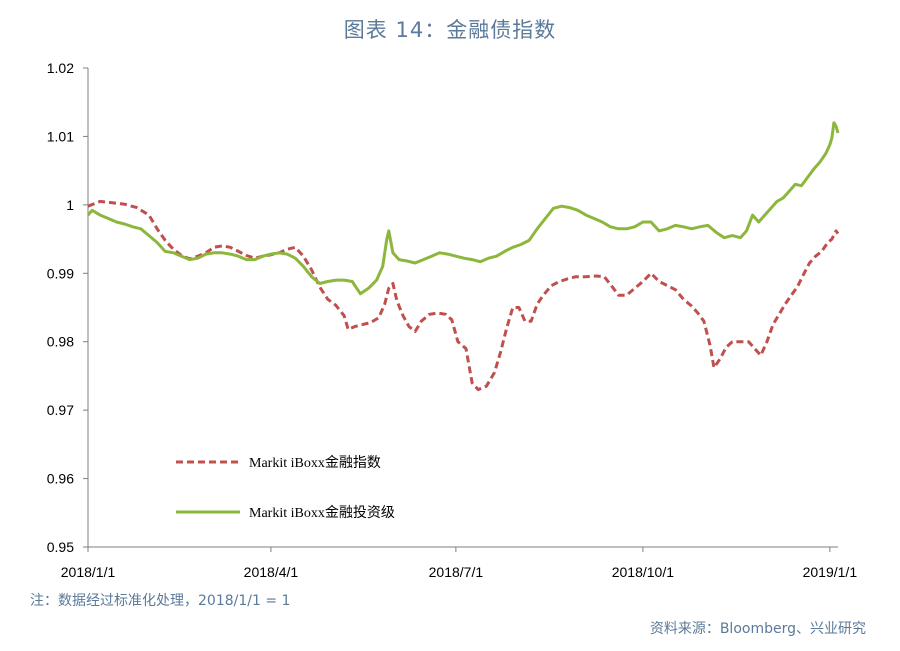 The height and width of the screenshot is (651, 900). I want to click on y-tick-label: 1, so click(70, 205).